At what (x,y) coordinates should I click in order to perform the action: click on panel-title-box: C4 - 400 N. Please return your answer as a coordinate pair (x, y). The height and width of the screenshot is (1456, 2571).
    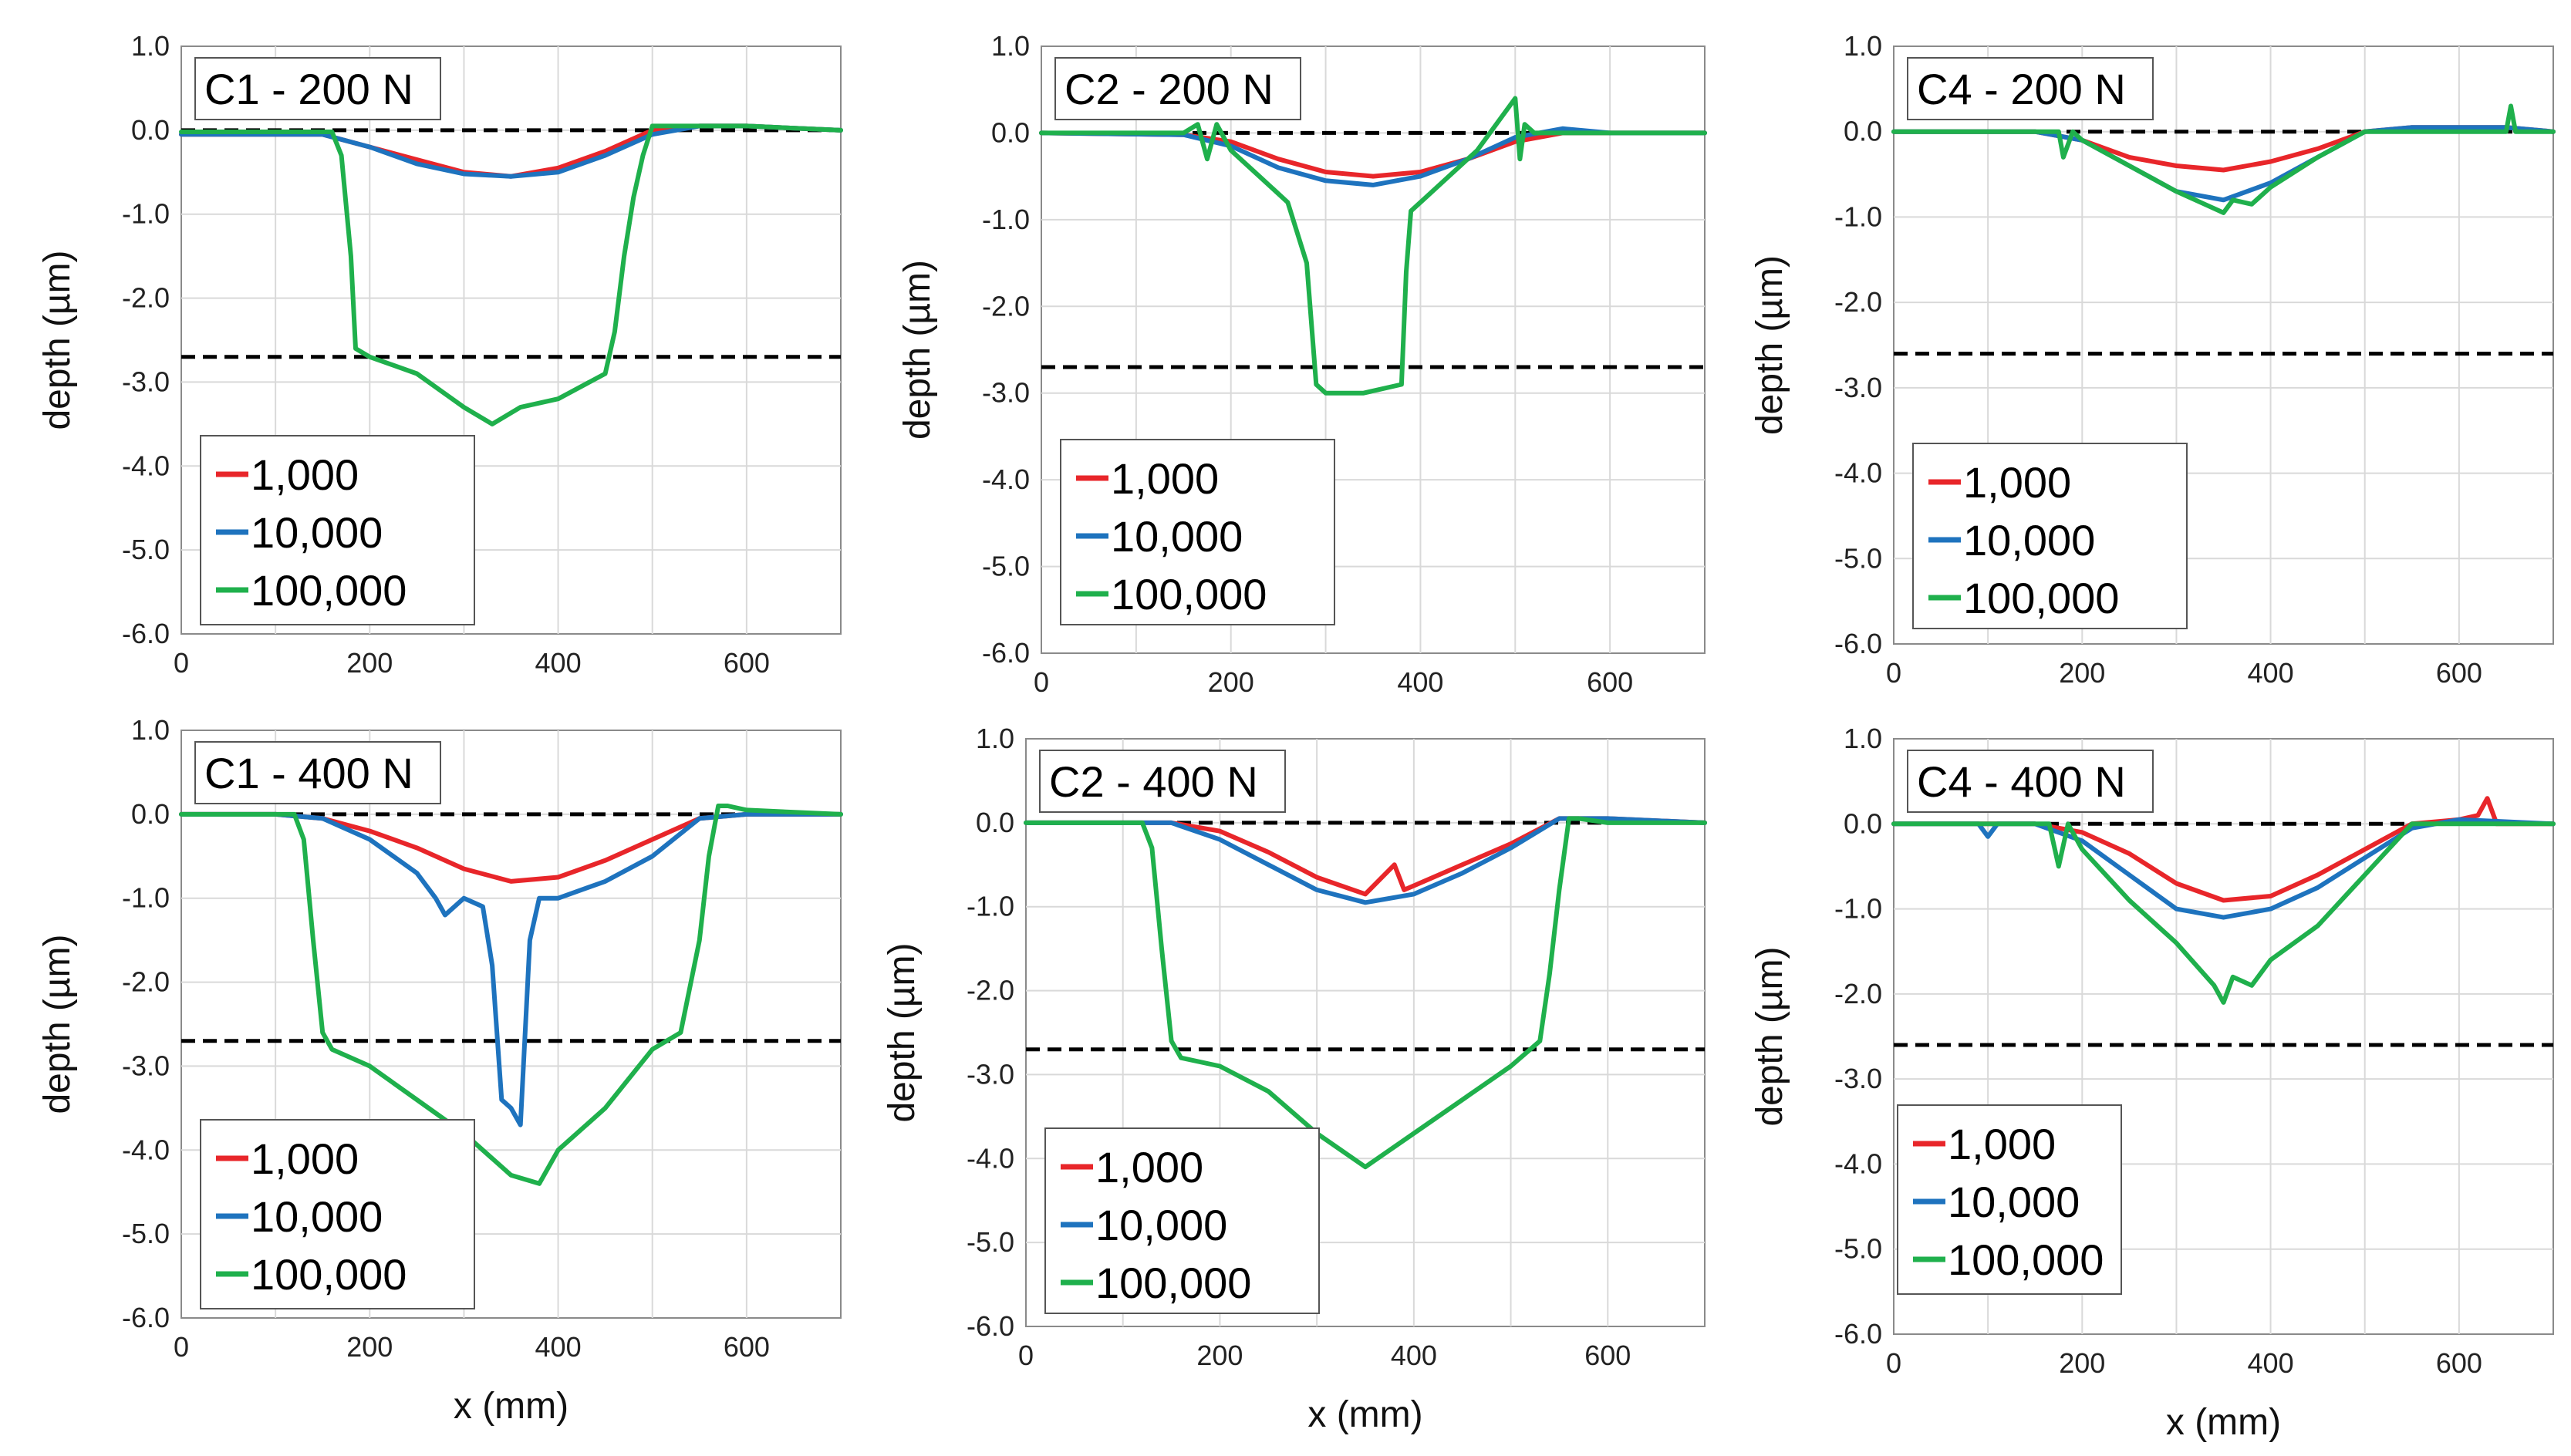
    Looking at the image, I should click on (2031, 782).